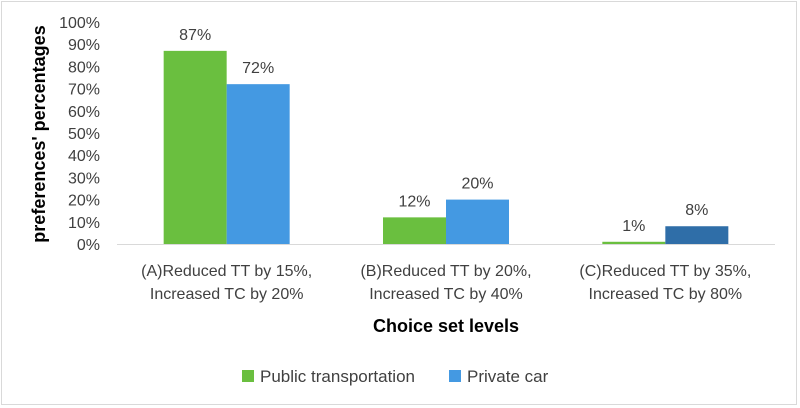 This screenshot has height=408, width=800. Describe the element at coordinates (258, 68) in the screenshot. I see `data-label-1-0: 72%` at that location.